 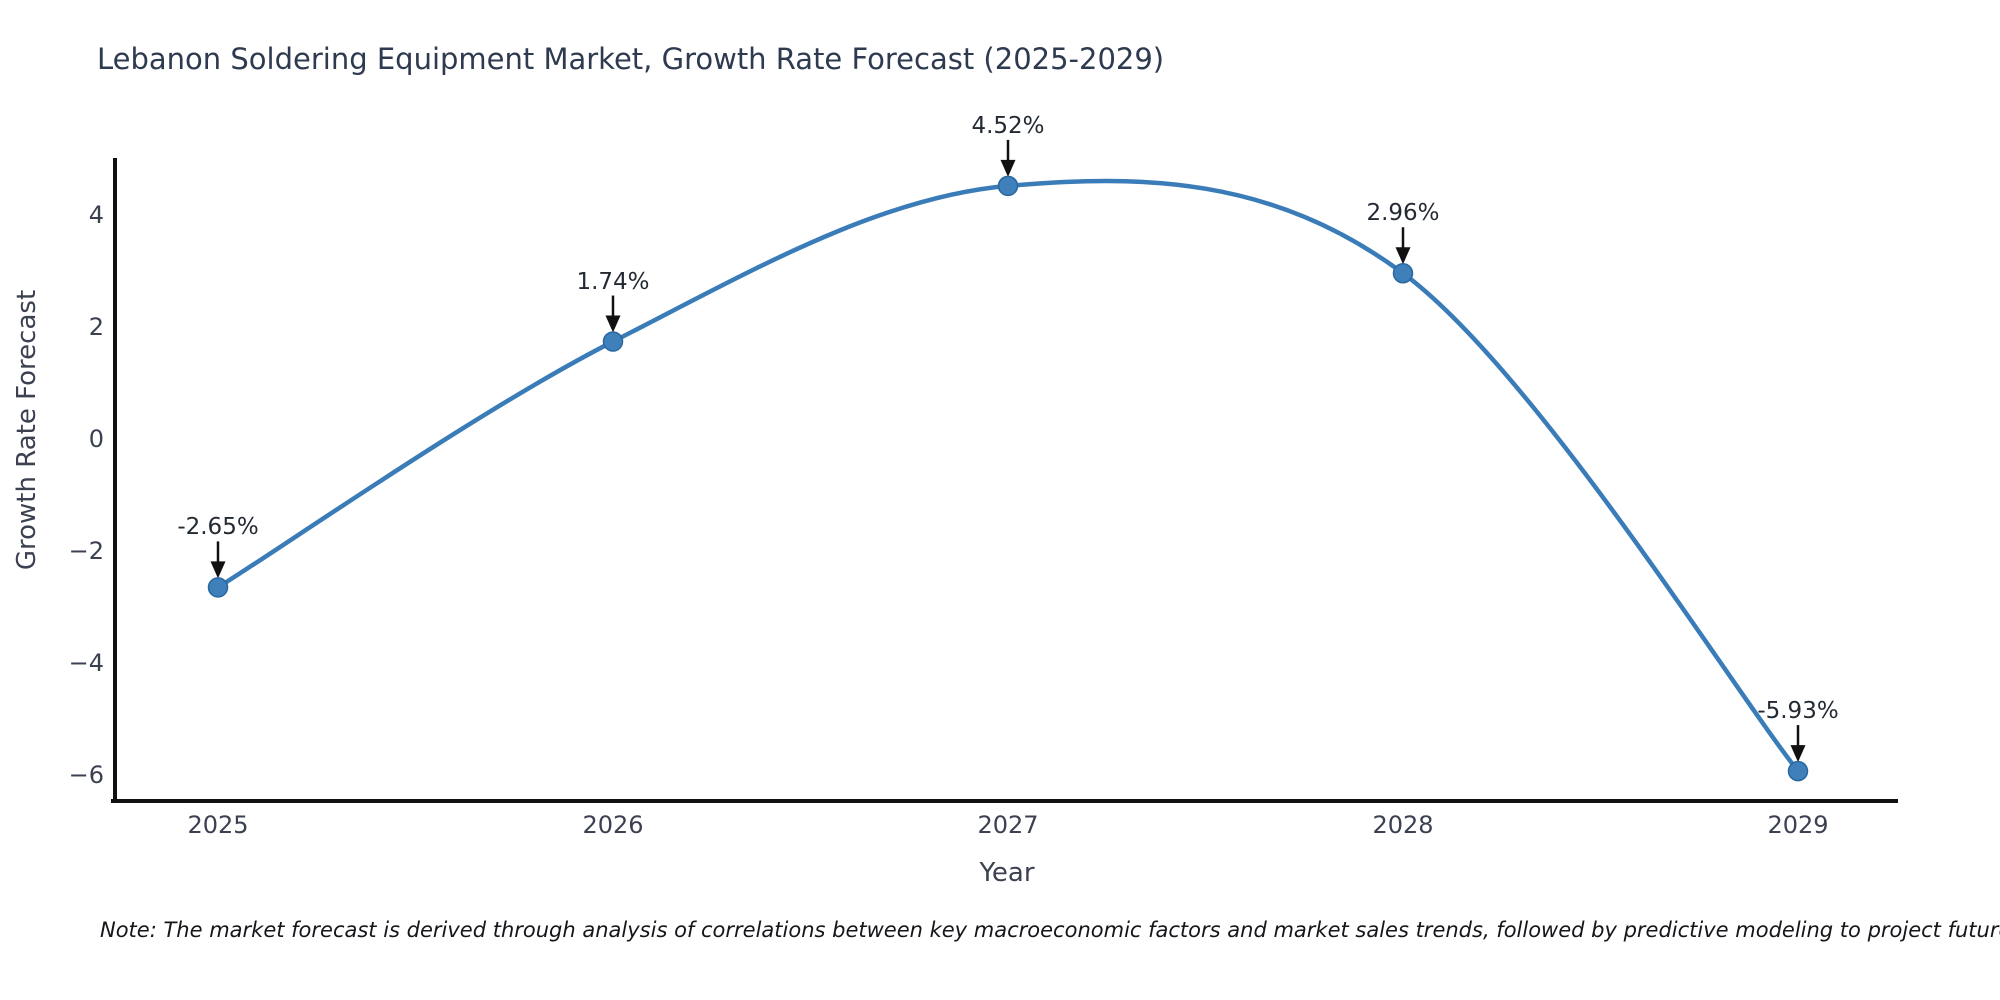 I want to click on x-tick-label: 2027, so click(x=1008, y=825).